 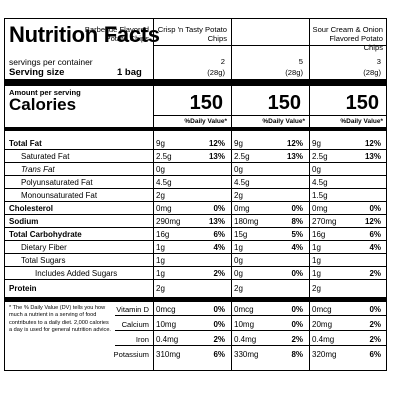 What do you see at coordinates (195, 221) in the screenshot?
I see `nutrient-row-sodium: Sodium 290mg 13% 180mg 8% 270mg 12%` at bounding box center [195, 221].